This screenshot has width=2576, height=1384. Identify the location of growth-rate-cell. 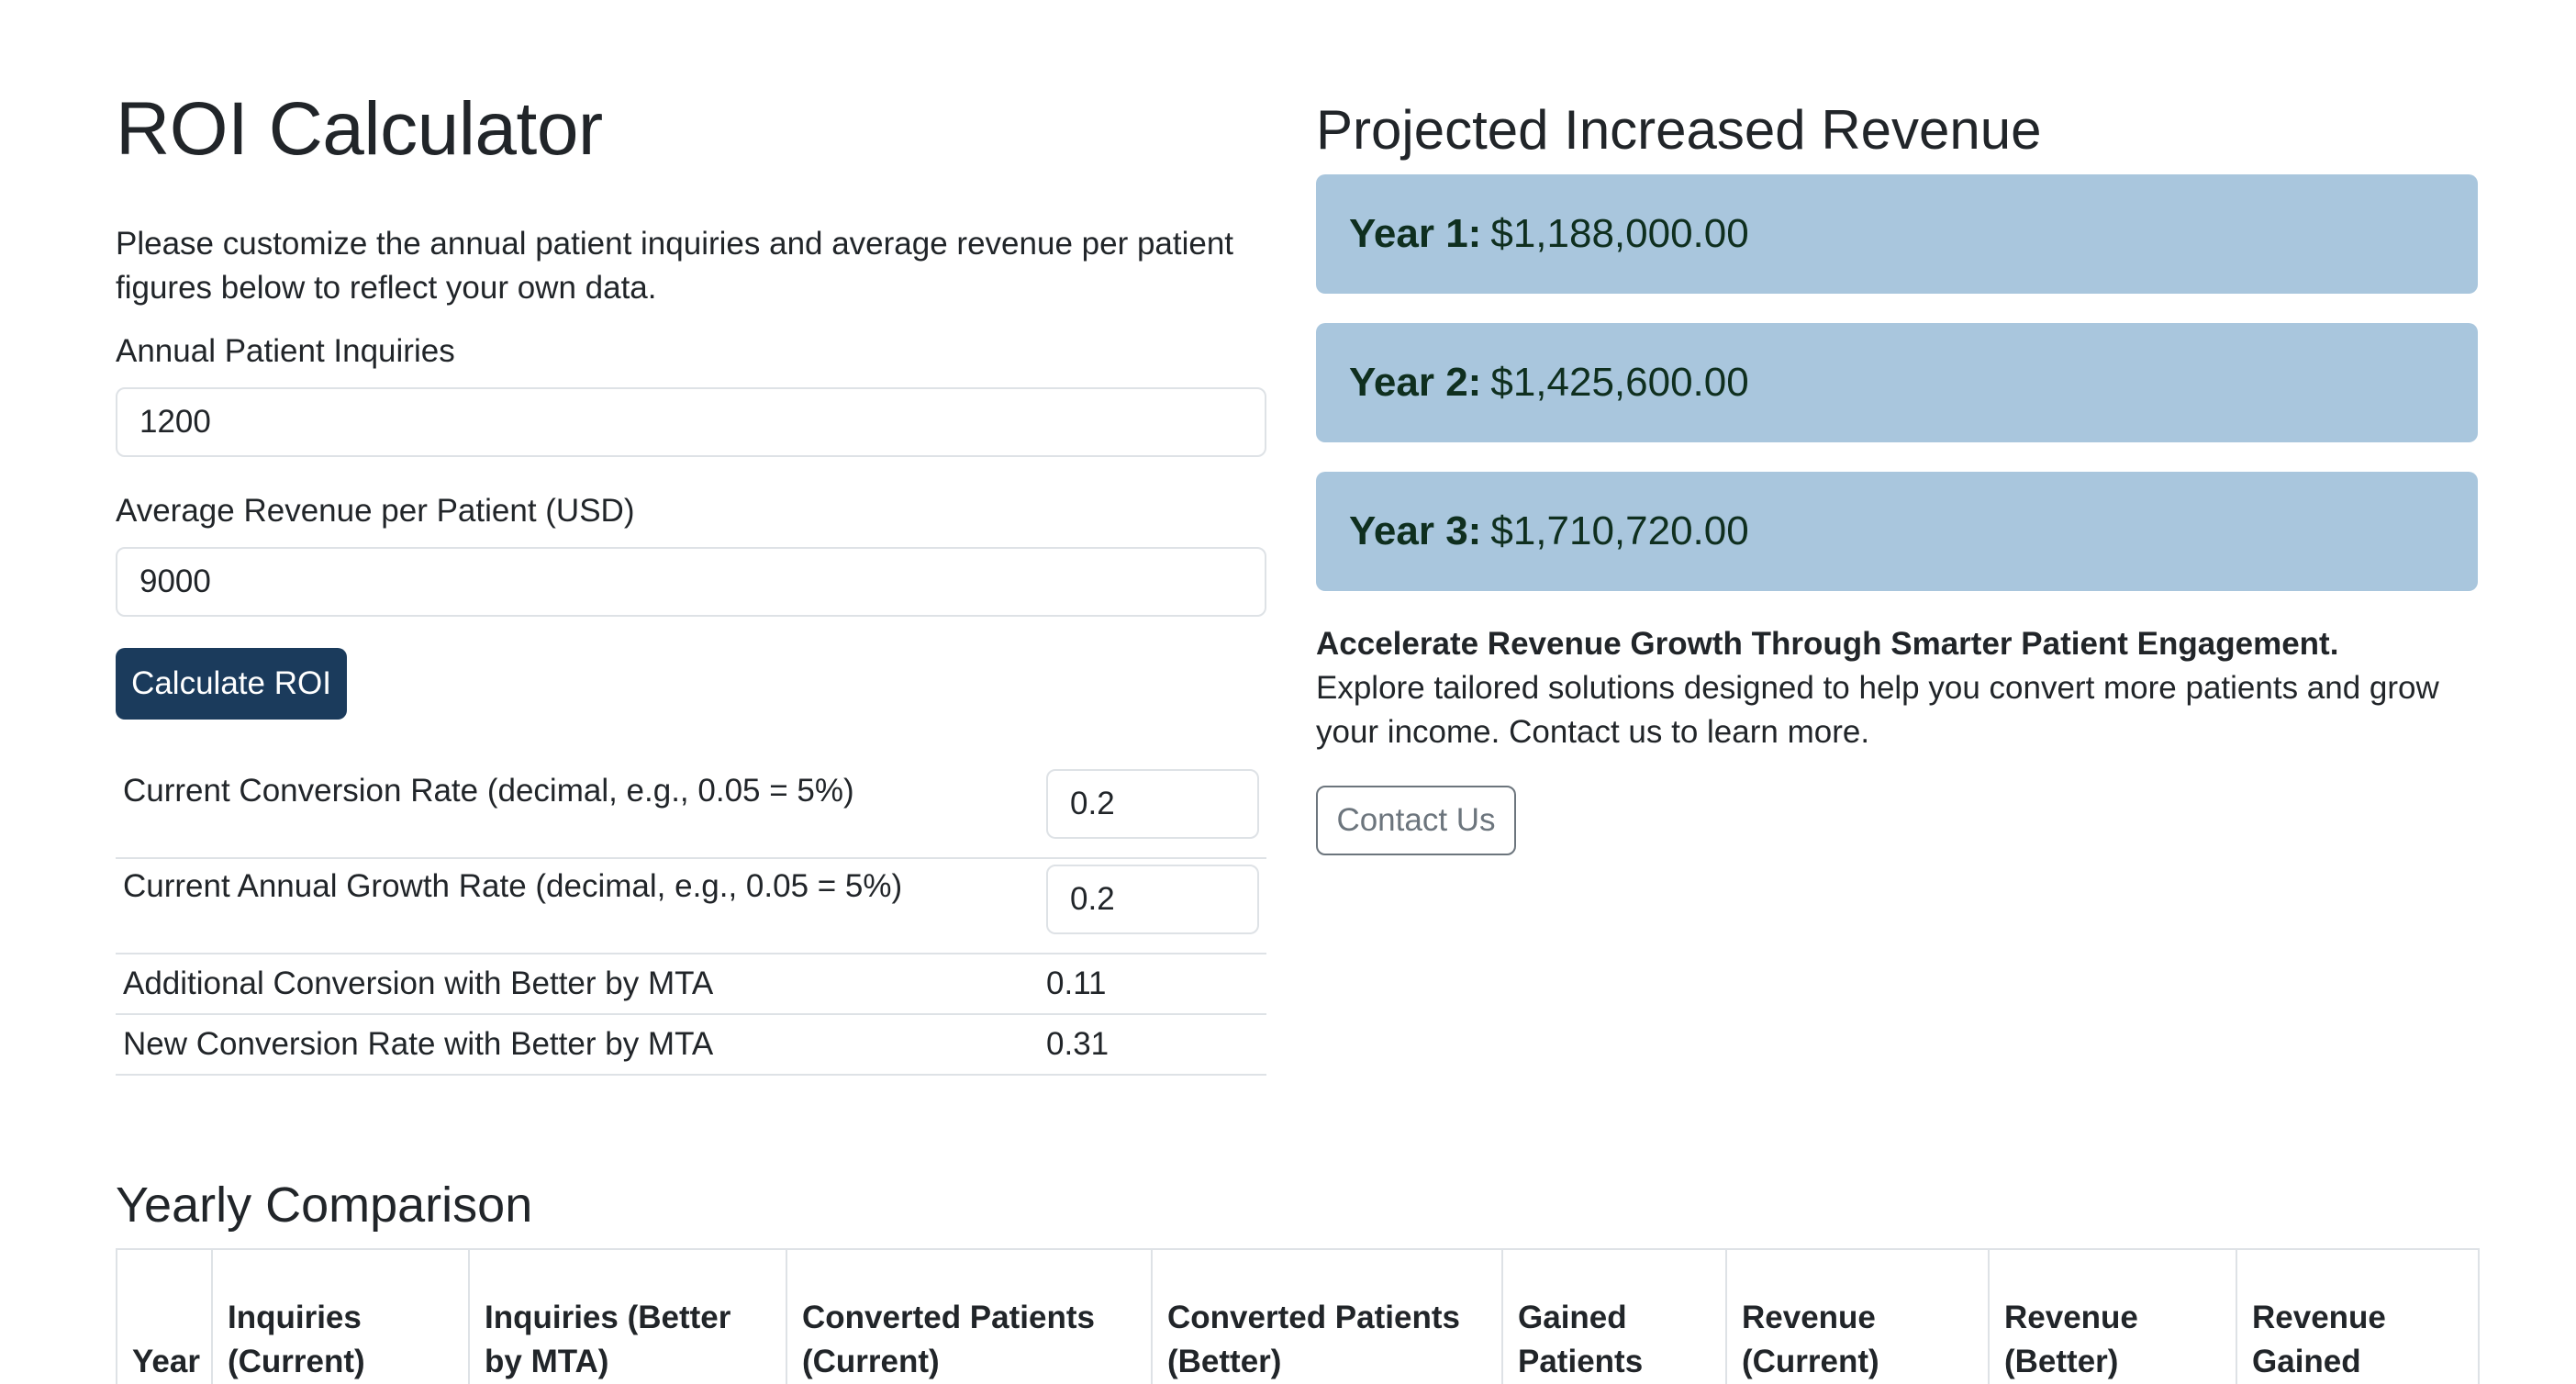
(1152, 906).